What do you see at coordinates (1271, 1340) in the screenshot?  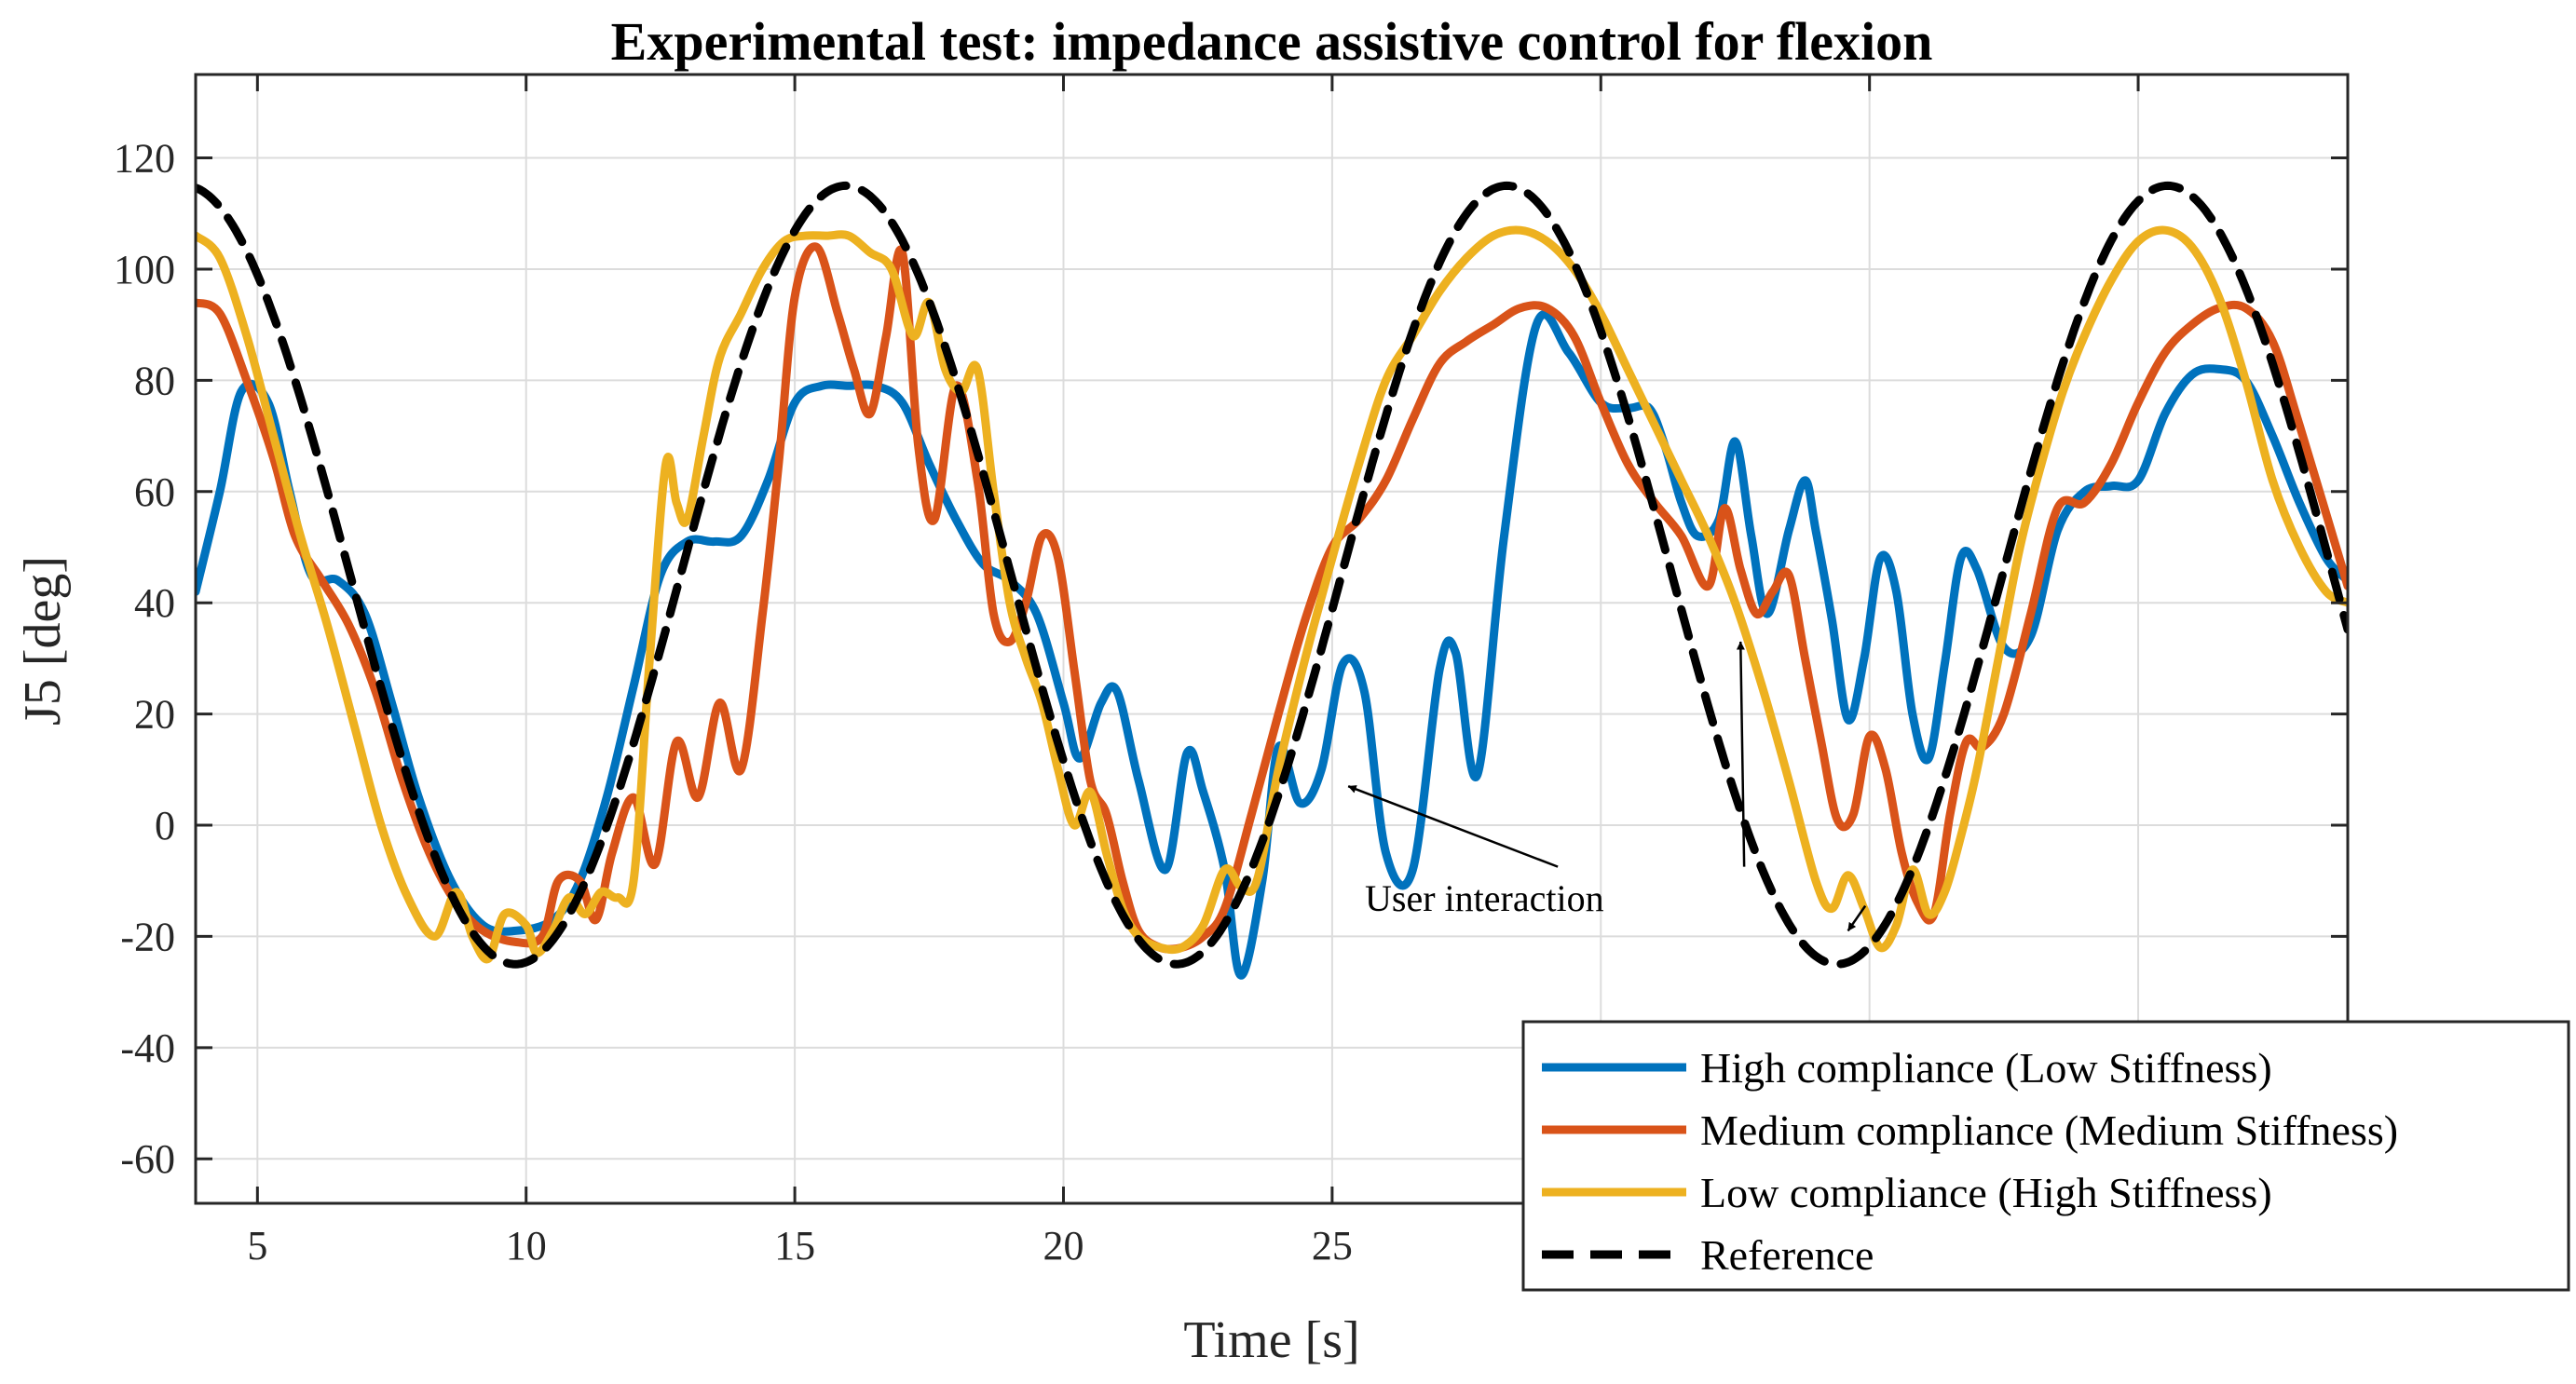 I see `x-axis-label: Time [s]` at bounding box center [1271, 1340].